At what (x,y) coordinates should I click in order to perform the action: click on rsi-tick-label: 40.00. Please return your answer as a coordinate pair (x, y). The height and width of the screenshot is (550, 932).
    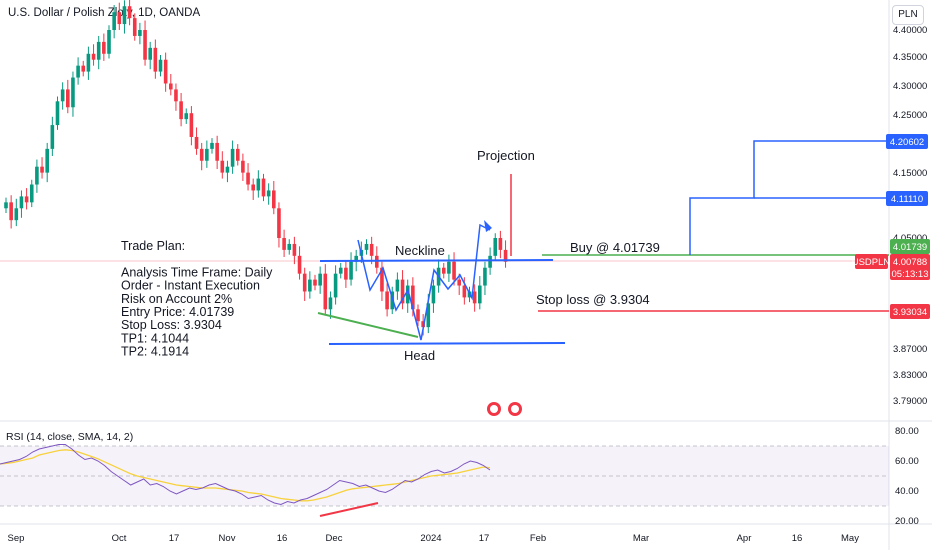
    Looking at the image, I should click on (907, 491).